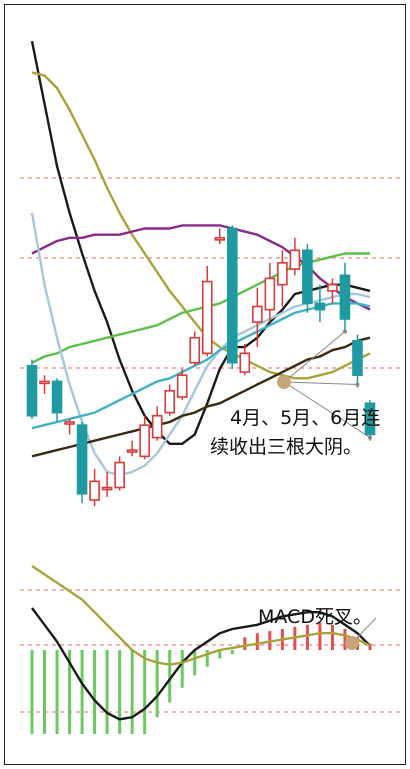 The width and height of the screenshot is (410, 769). Describe the element at coordinates (305, 418) in the screenshot. I see `bearish-annotation-line-1: 4月、5月、6月连` at that location.